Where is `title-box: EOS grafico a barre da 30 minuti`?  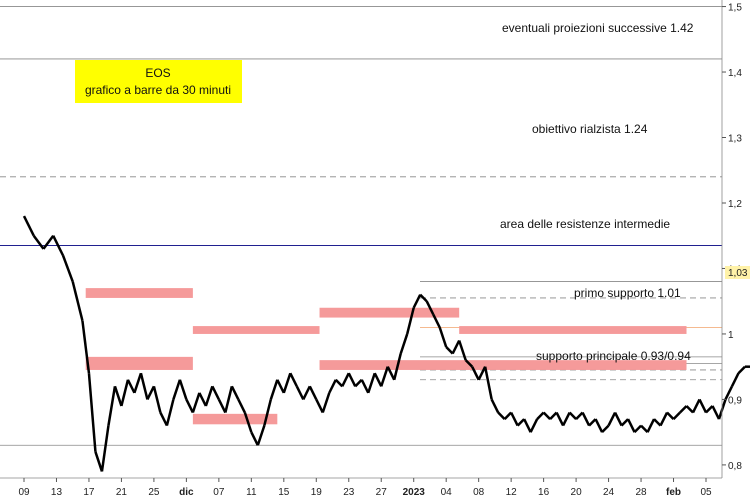
title-box: EOS grafico a barre da 30 minuti is located at coordinates (158, 81).